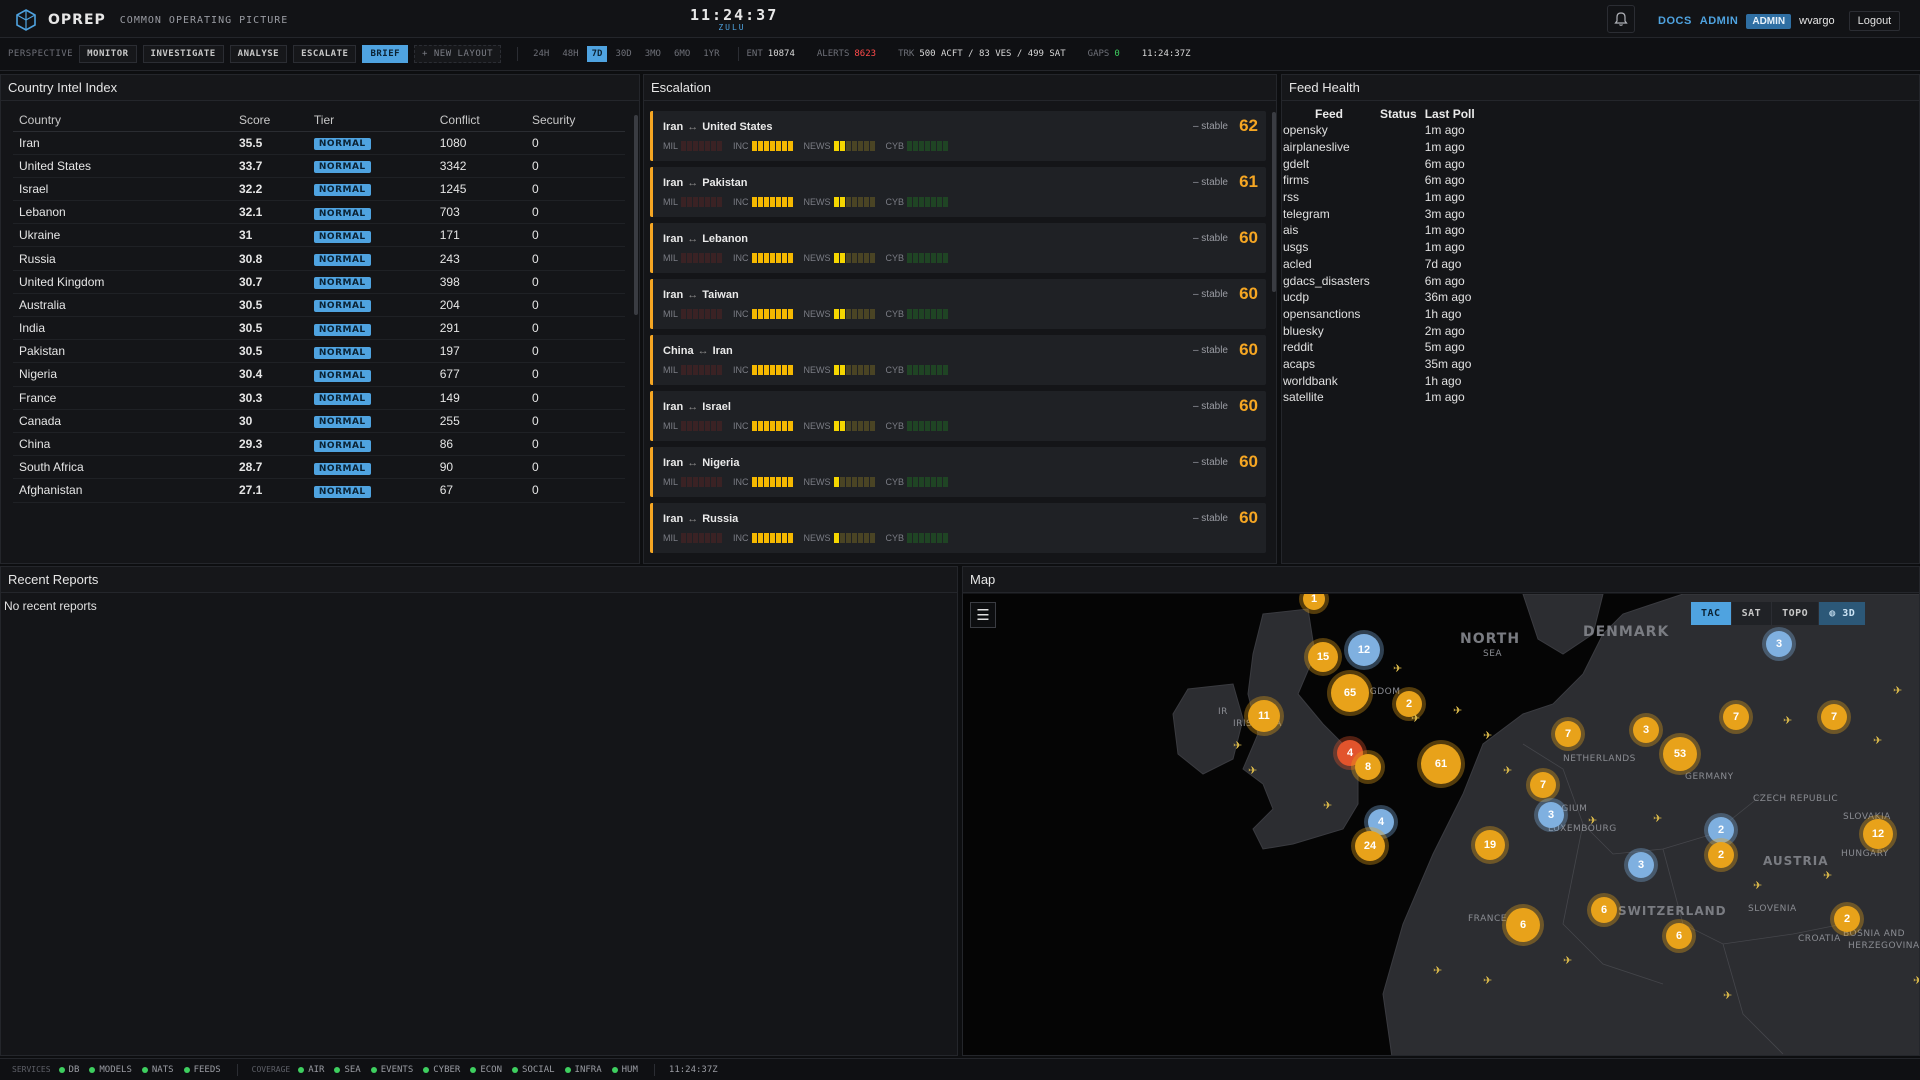  What do you see at coordinates (319, 212) in the screenshot?
I see `table-row: Lebanon 32.1 NORMAL 703 0` at bounding box center [319, 212].